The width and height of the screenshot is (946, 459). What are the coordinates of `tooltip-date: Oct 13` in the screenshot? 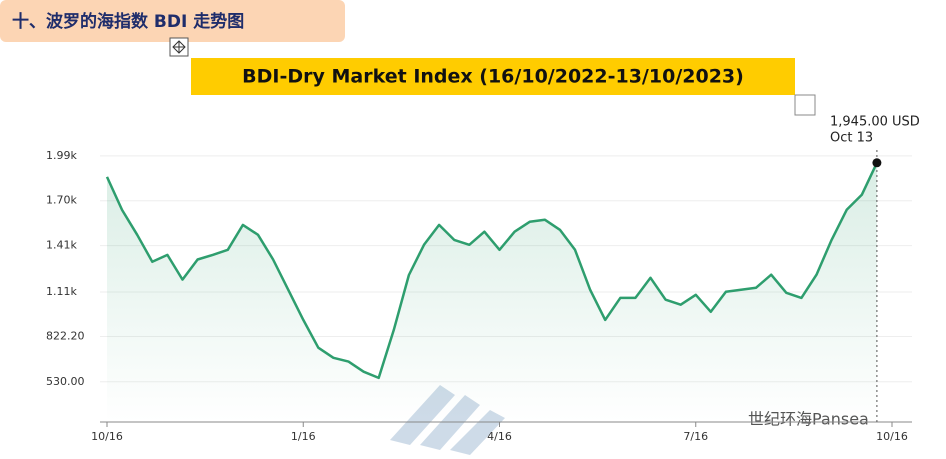 It's located at (851, 138).